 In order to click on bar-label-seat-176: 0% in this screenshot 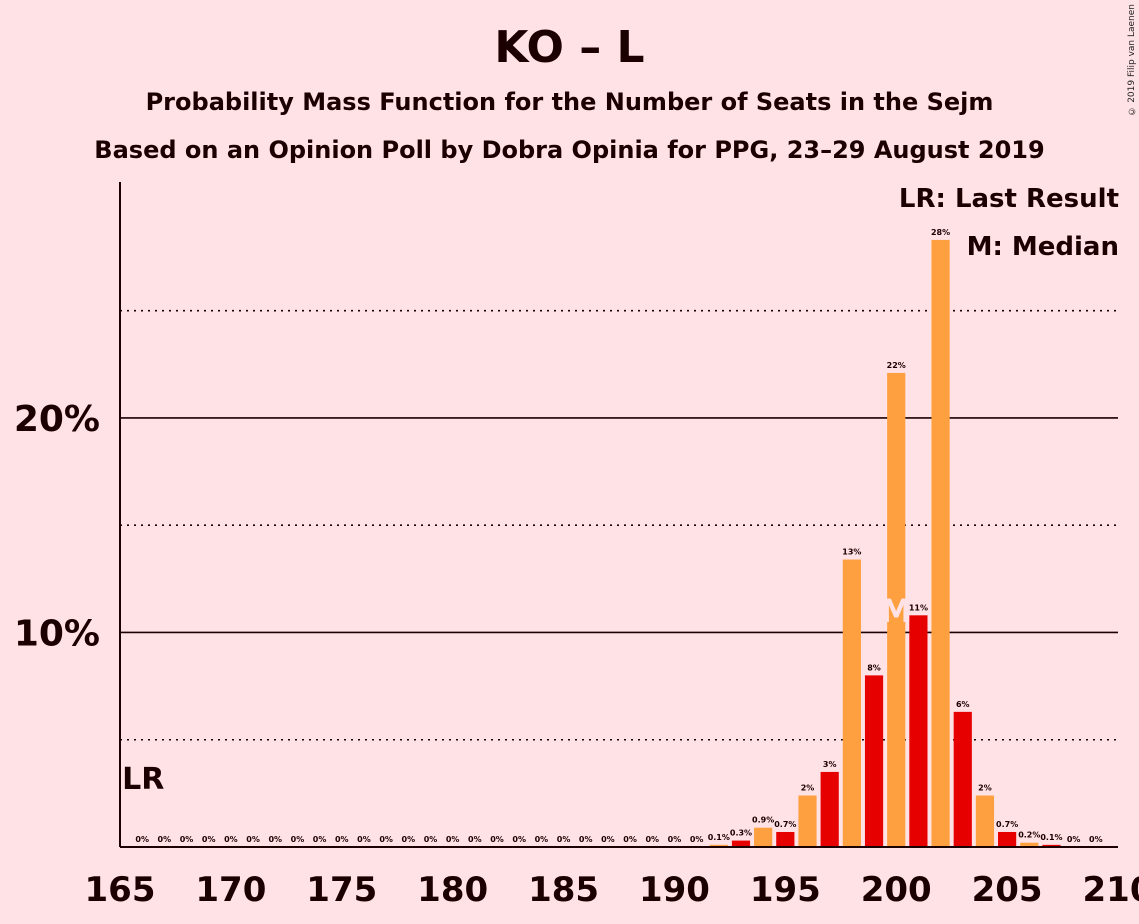, I will do `click(364, 839)`.